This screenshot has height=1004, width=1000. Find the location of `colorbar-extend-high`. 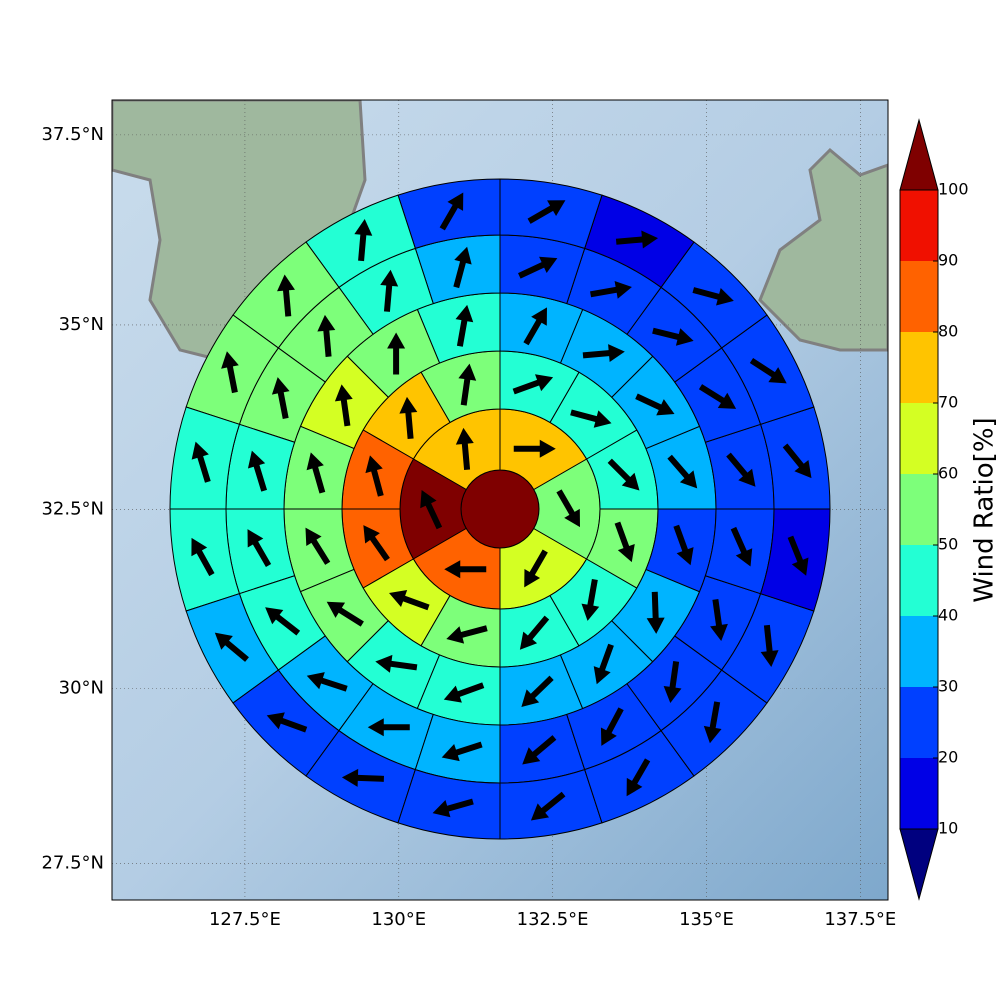

colorbar-extend-high is located at coordinates (919, 154).